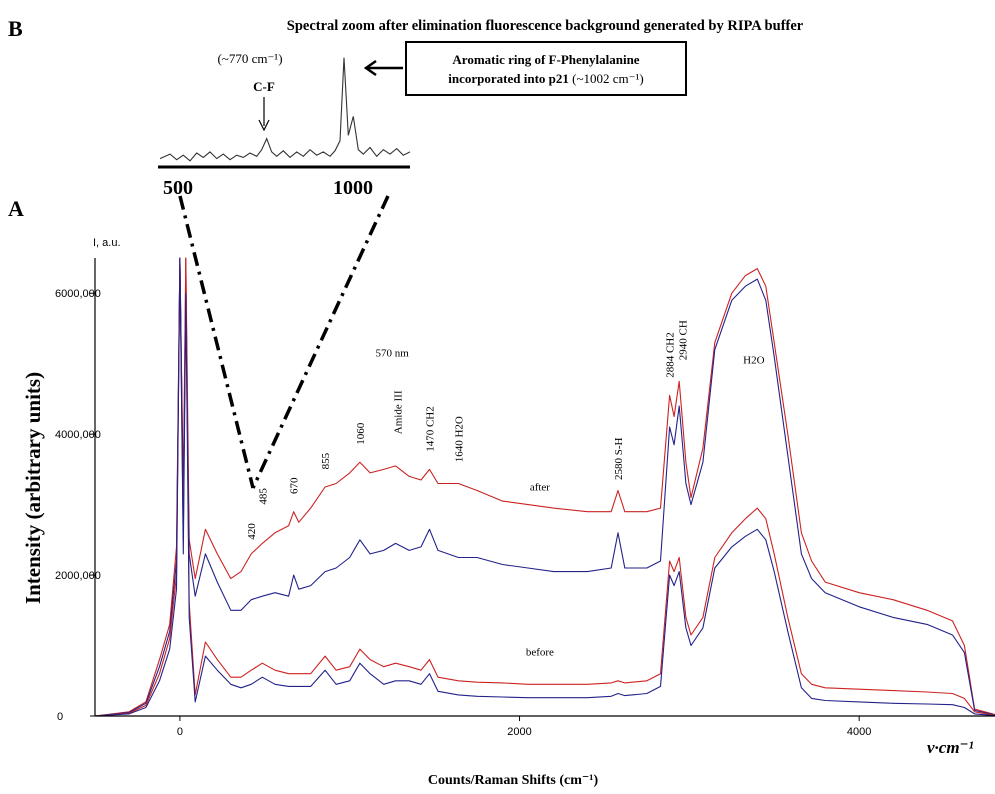 Image resolution: width=995 pixels, height=794 pixels. I want to click on callout-box, so click(546, 68).